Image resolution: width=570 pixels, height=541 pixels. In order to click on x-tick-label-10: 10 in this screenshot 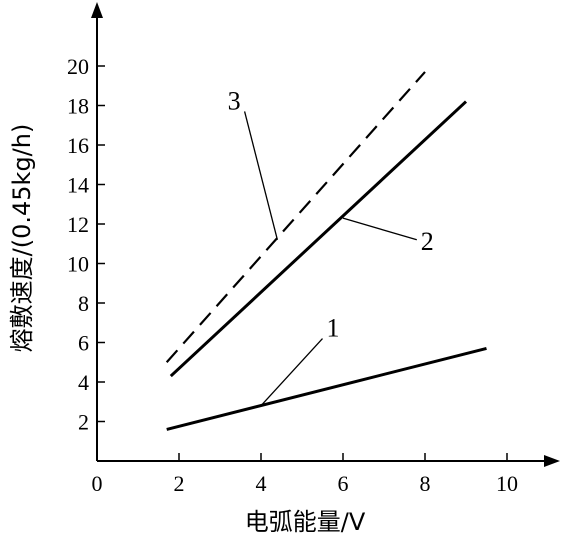, I will do `click(507, 483)`.